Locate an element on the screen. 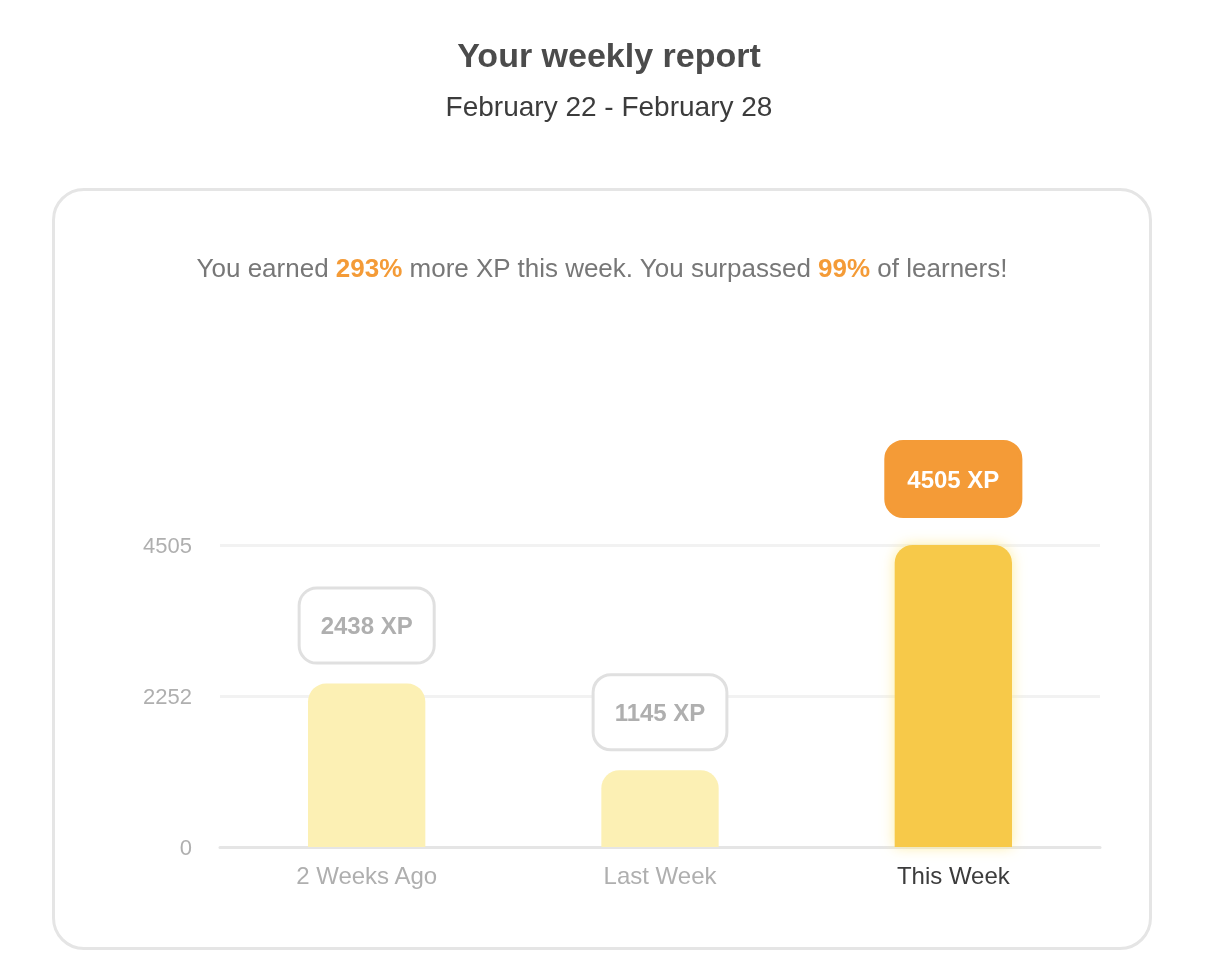 The width and height of the screenshot is (1218, 980). y-tick-label: 0 is located at coordinates (185, 847).